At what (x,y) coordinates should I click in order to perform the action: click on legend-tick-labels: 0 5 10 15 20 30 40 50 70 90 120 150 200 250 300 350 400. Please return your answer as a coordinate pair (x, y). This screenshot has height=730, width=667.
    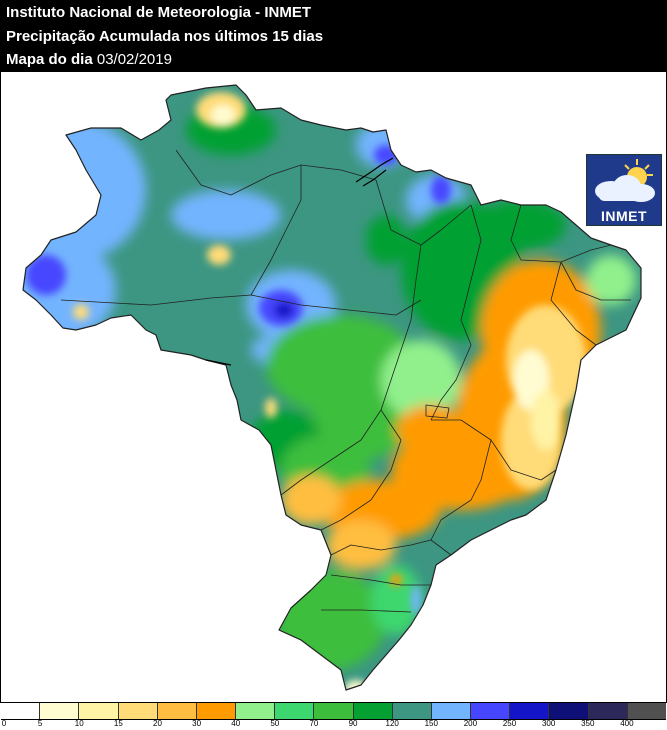
    Looking at the image, I should click on (333, 724).